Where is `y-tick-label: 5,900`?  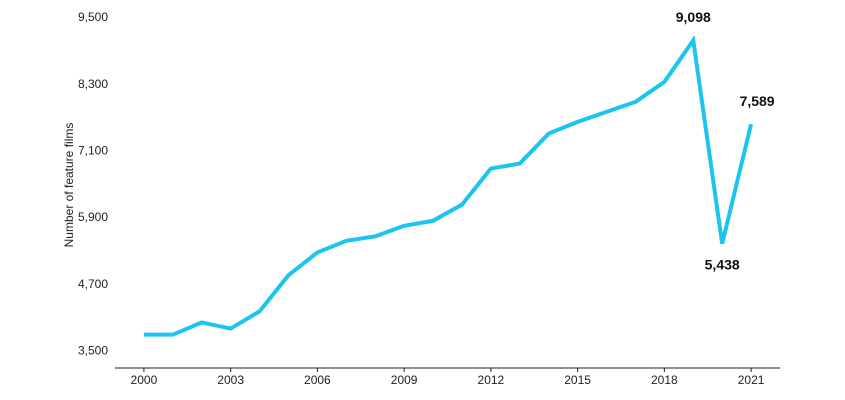
y-tick-label: 5,900 is located at coordinates (93, 217).